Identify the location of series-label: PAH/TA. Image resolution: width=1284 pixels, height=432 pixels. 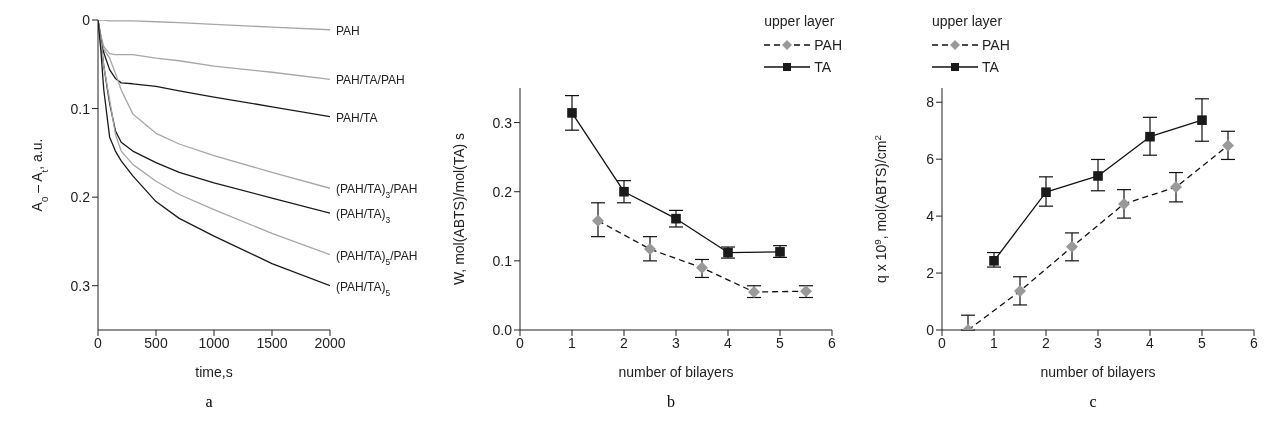
(357, 117).